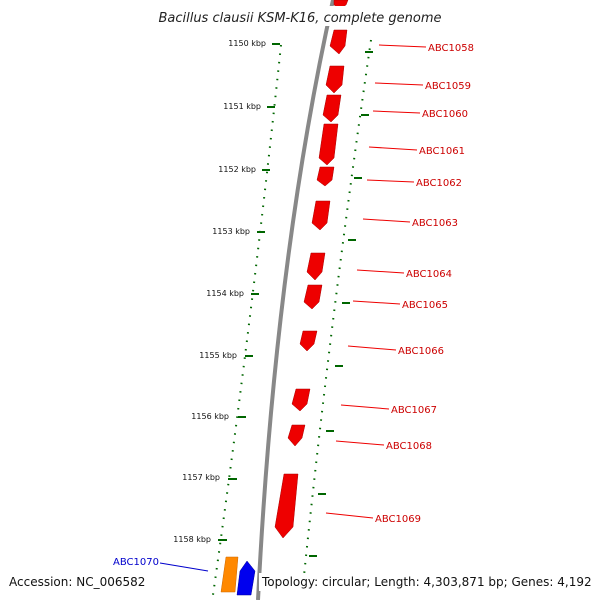  Describe the element at coordinates (341, 304) in the screenshot. I see `right-ruler-ticks` at that location.